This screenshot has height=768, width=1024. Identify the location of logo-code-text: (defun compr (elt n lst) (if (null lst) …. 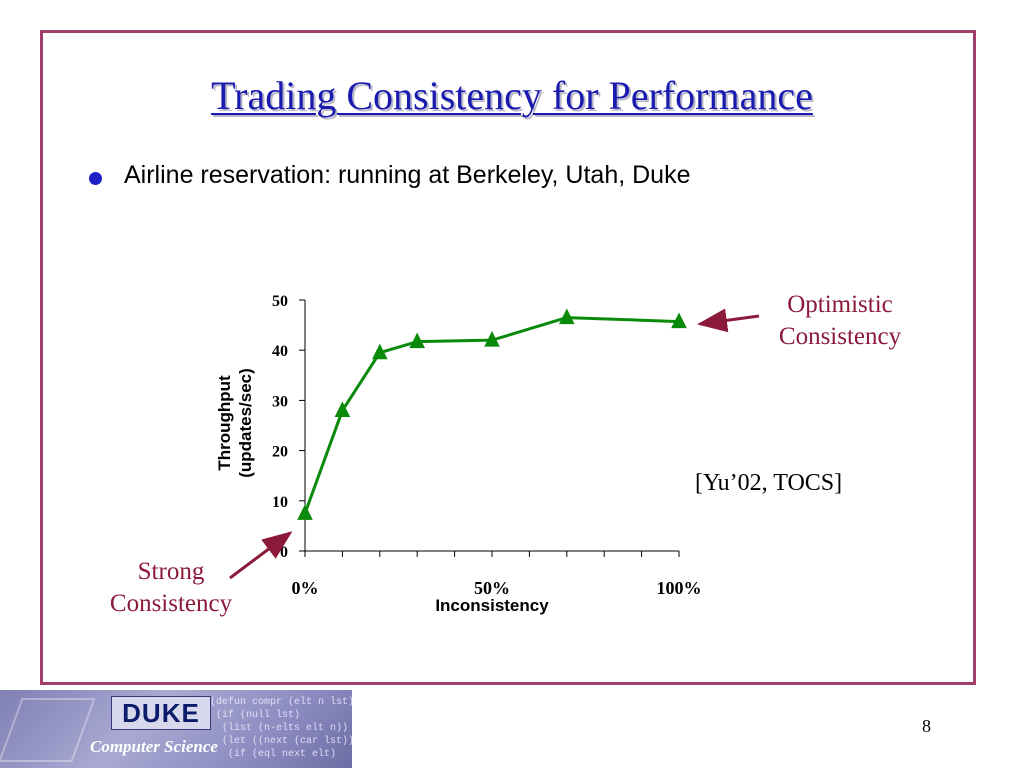
(281, 728).